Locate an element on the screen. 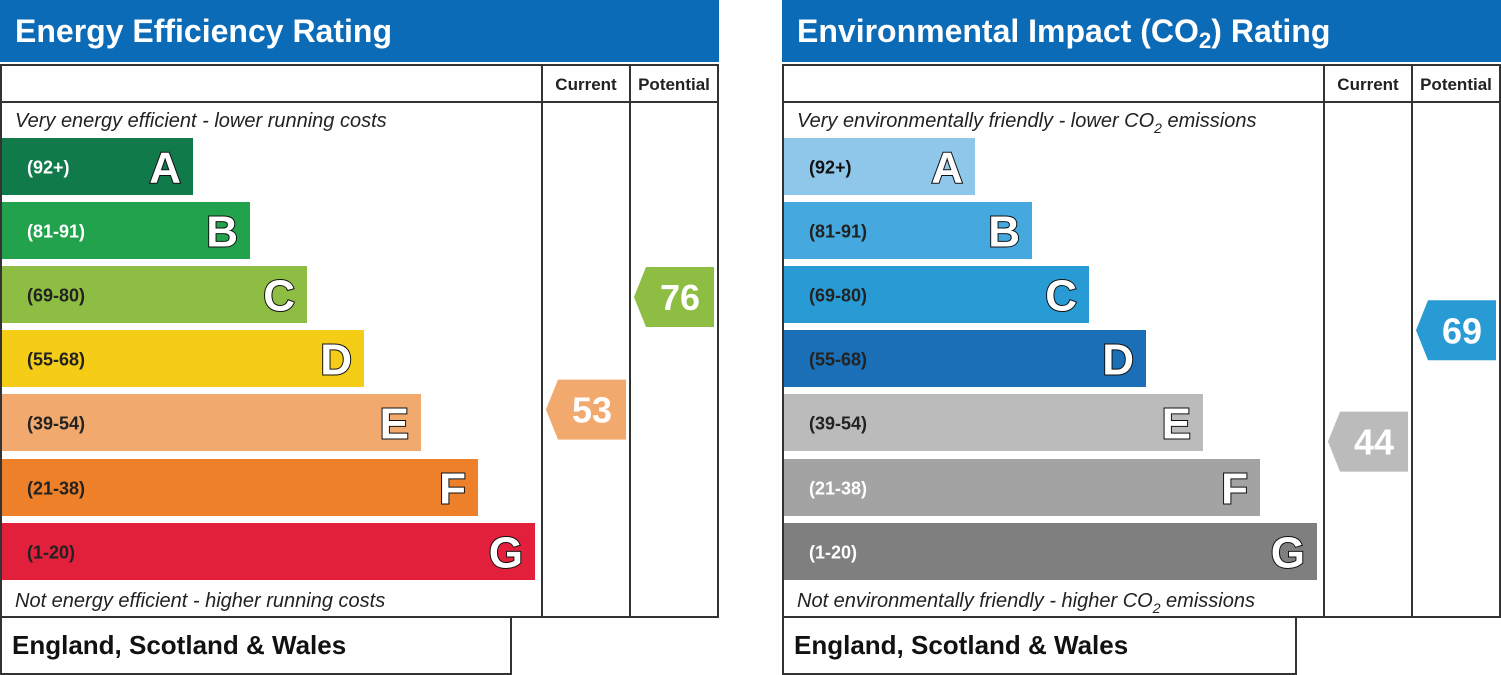  panel-title: Energy Efficiency Rating is located at coordinates (203, 31).